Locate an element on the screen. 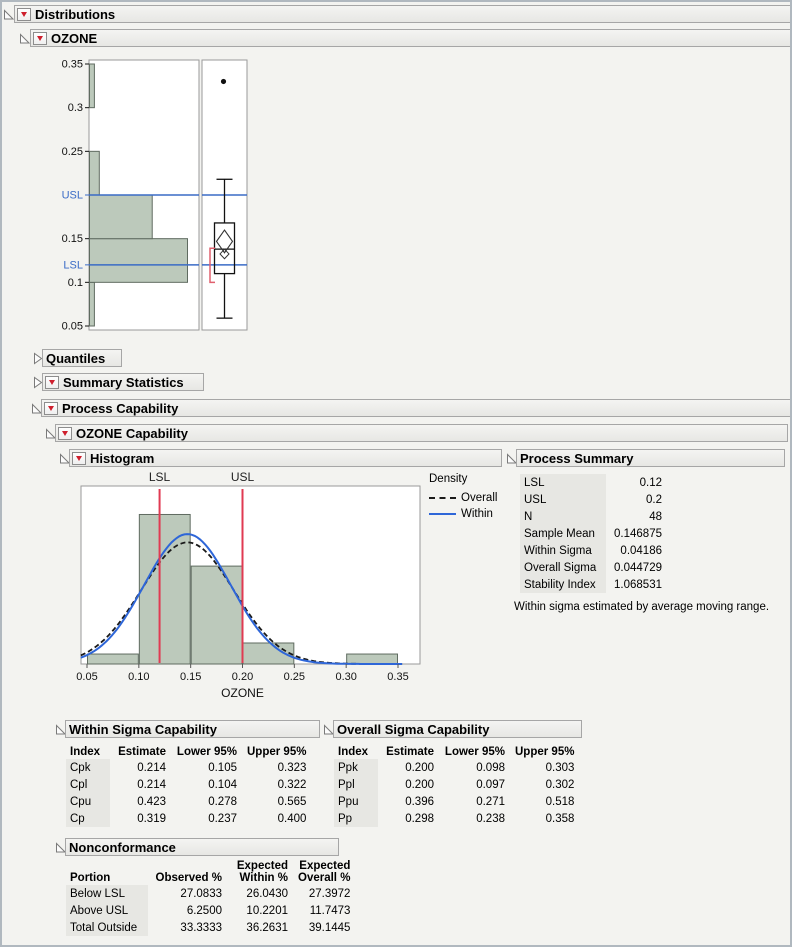 The width and height of the screenshot is (792, 947). cell-value: 48 is located at coordinates (655, 516).